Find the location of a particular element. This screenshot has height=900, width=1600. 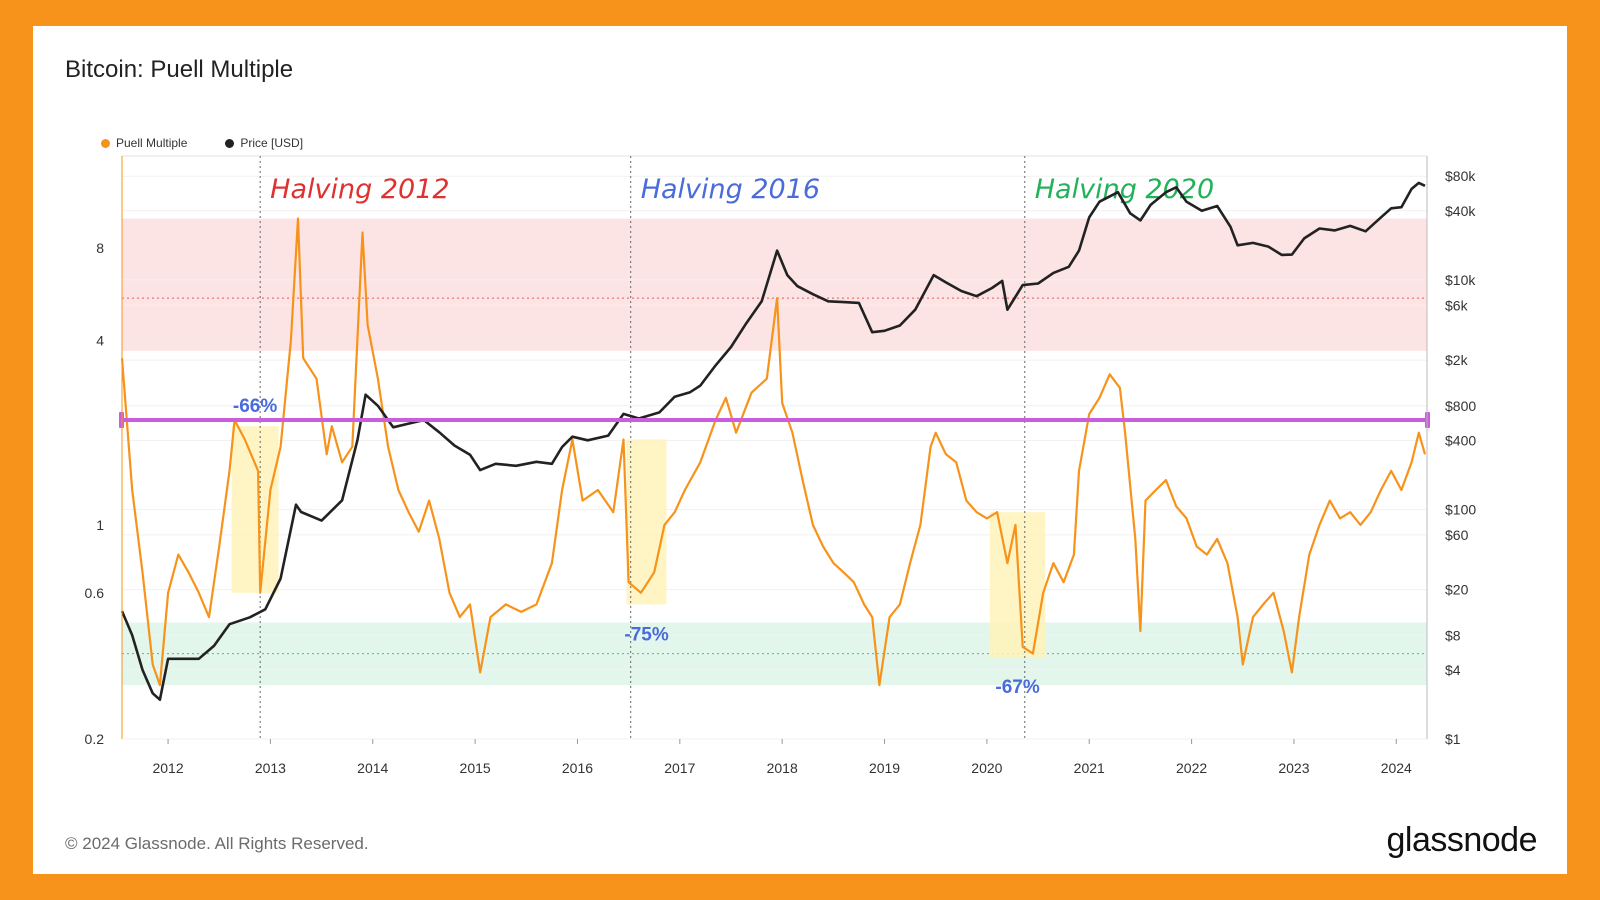

halving-label-2: Halving 2020 is located at coordinates (1124, 189).